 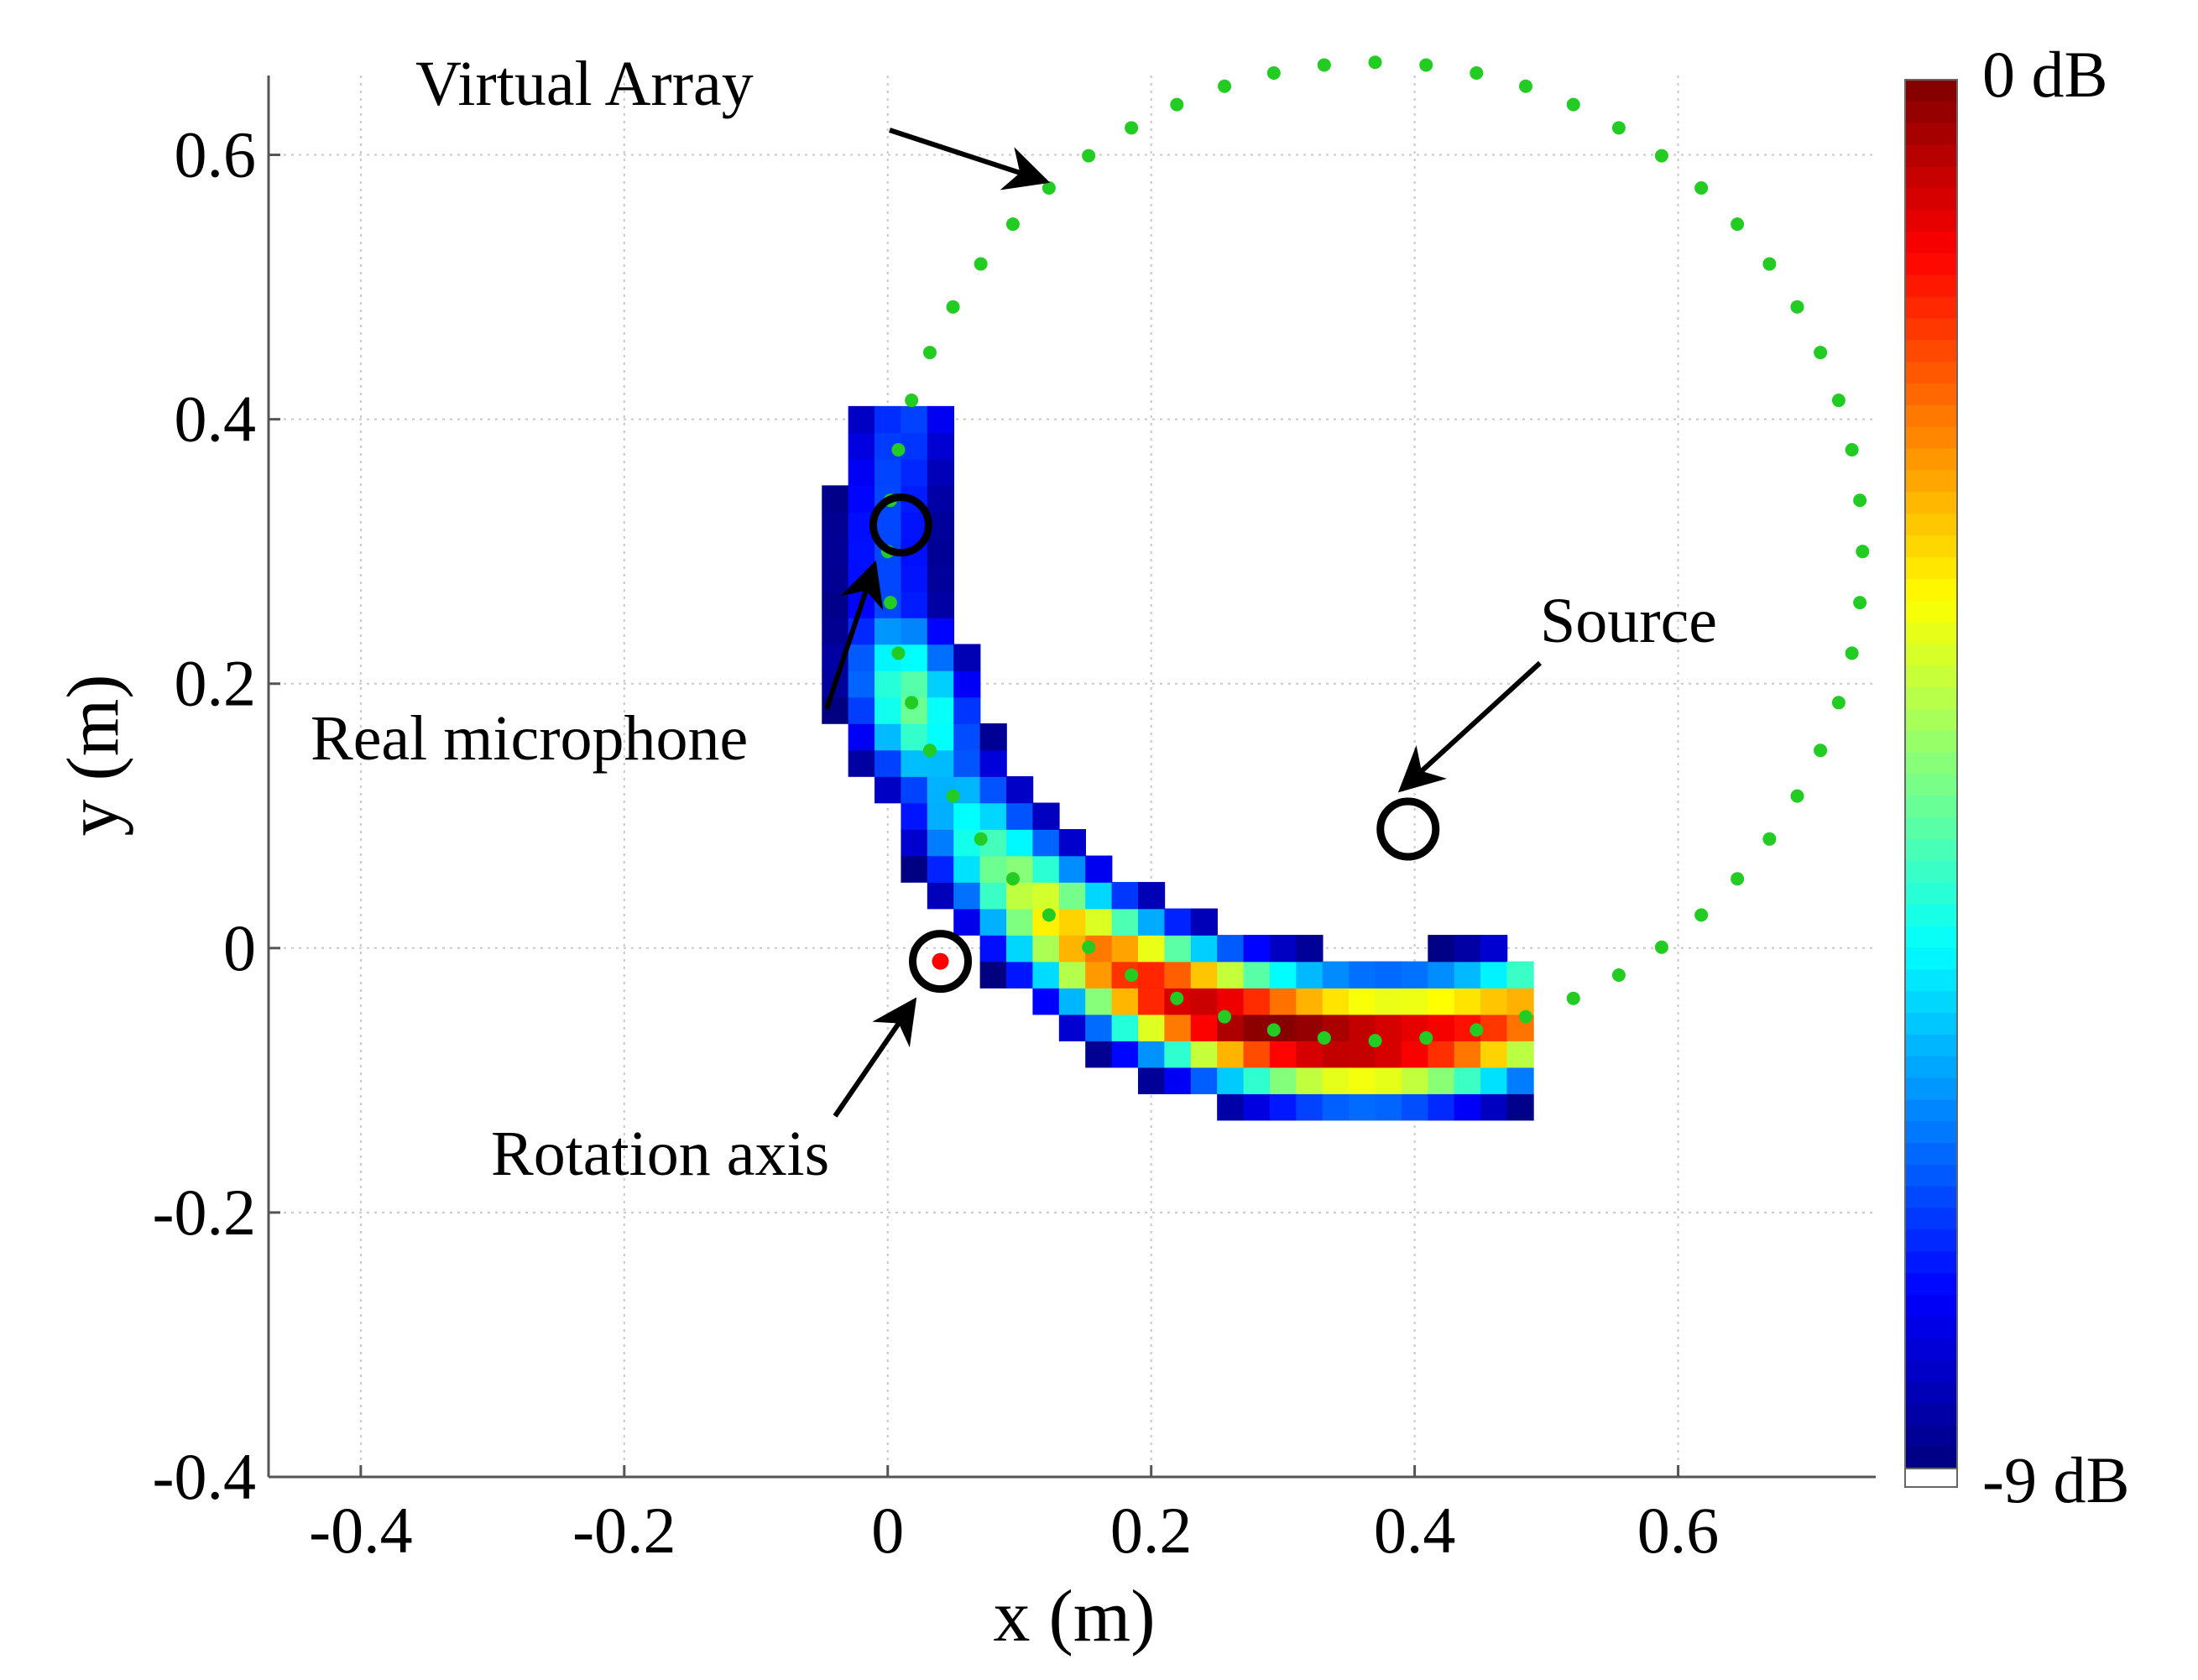 I want to click on colorbar-nodata-swatch, so click(x=1931, y=1478).